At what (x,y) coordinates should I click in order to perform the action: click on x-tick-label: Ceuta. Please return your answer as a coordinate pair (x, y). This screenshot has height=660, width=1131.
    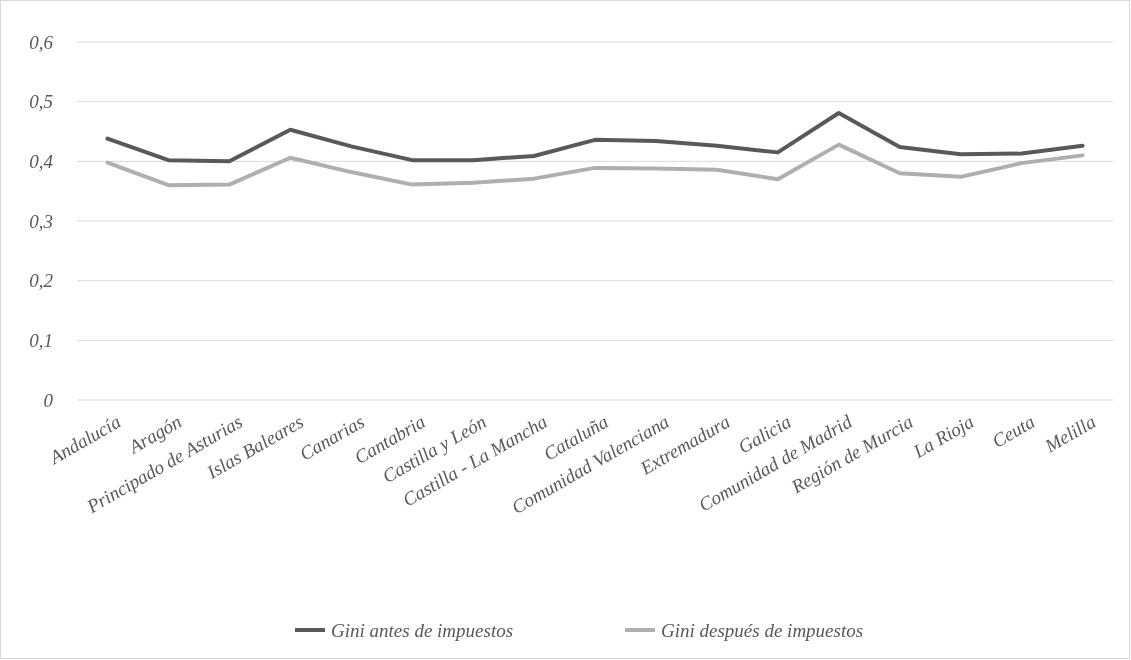
    Looking at the image, I should click on (1013, 431).